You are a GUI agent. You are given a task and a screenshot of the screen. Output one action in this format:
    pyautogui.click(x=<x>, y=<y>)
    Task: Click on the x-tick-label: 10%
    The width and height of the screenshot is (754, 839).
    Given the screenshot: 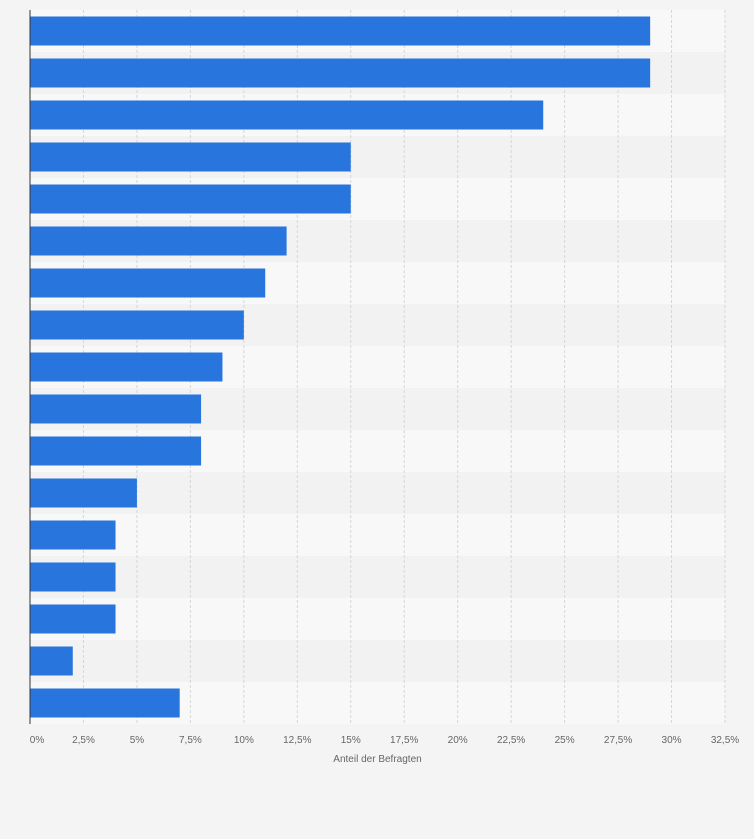 What is the action you would take?
    pyautogui.click(x=244, y=740)
    